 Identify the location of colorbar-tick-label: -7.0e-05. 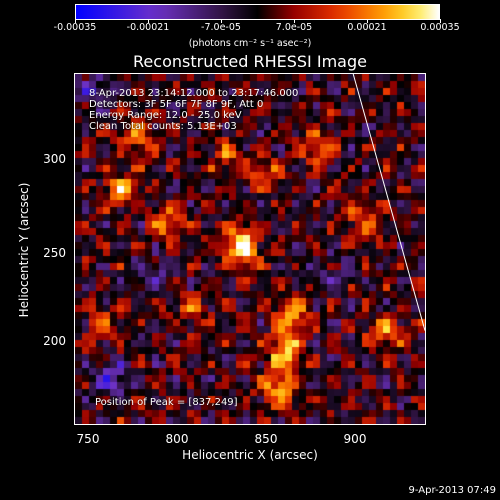
(221, 27).